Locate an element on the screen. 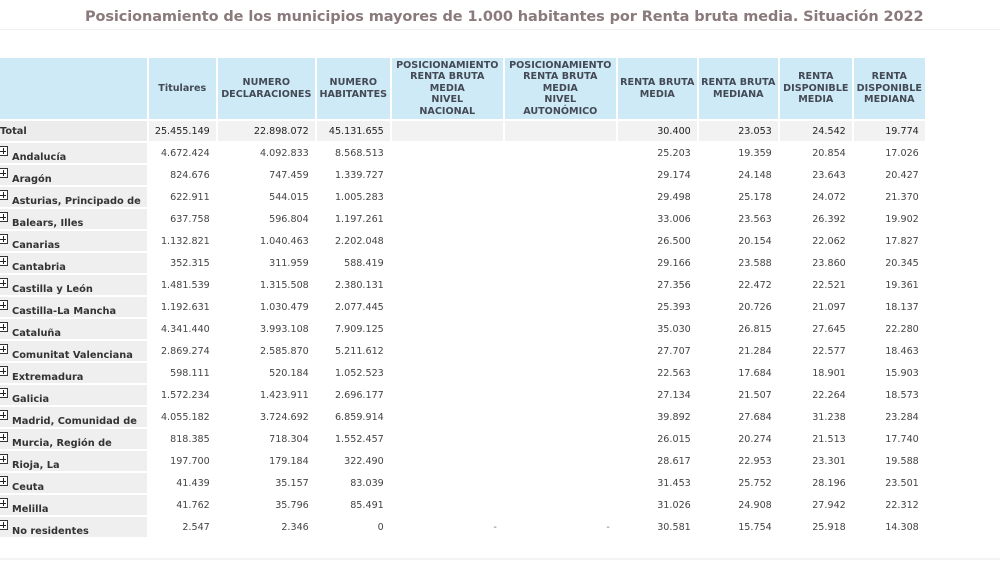  cell-titulares: 41.439 is located at coordinates (193, 483).